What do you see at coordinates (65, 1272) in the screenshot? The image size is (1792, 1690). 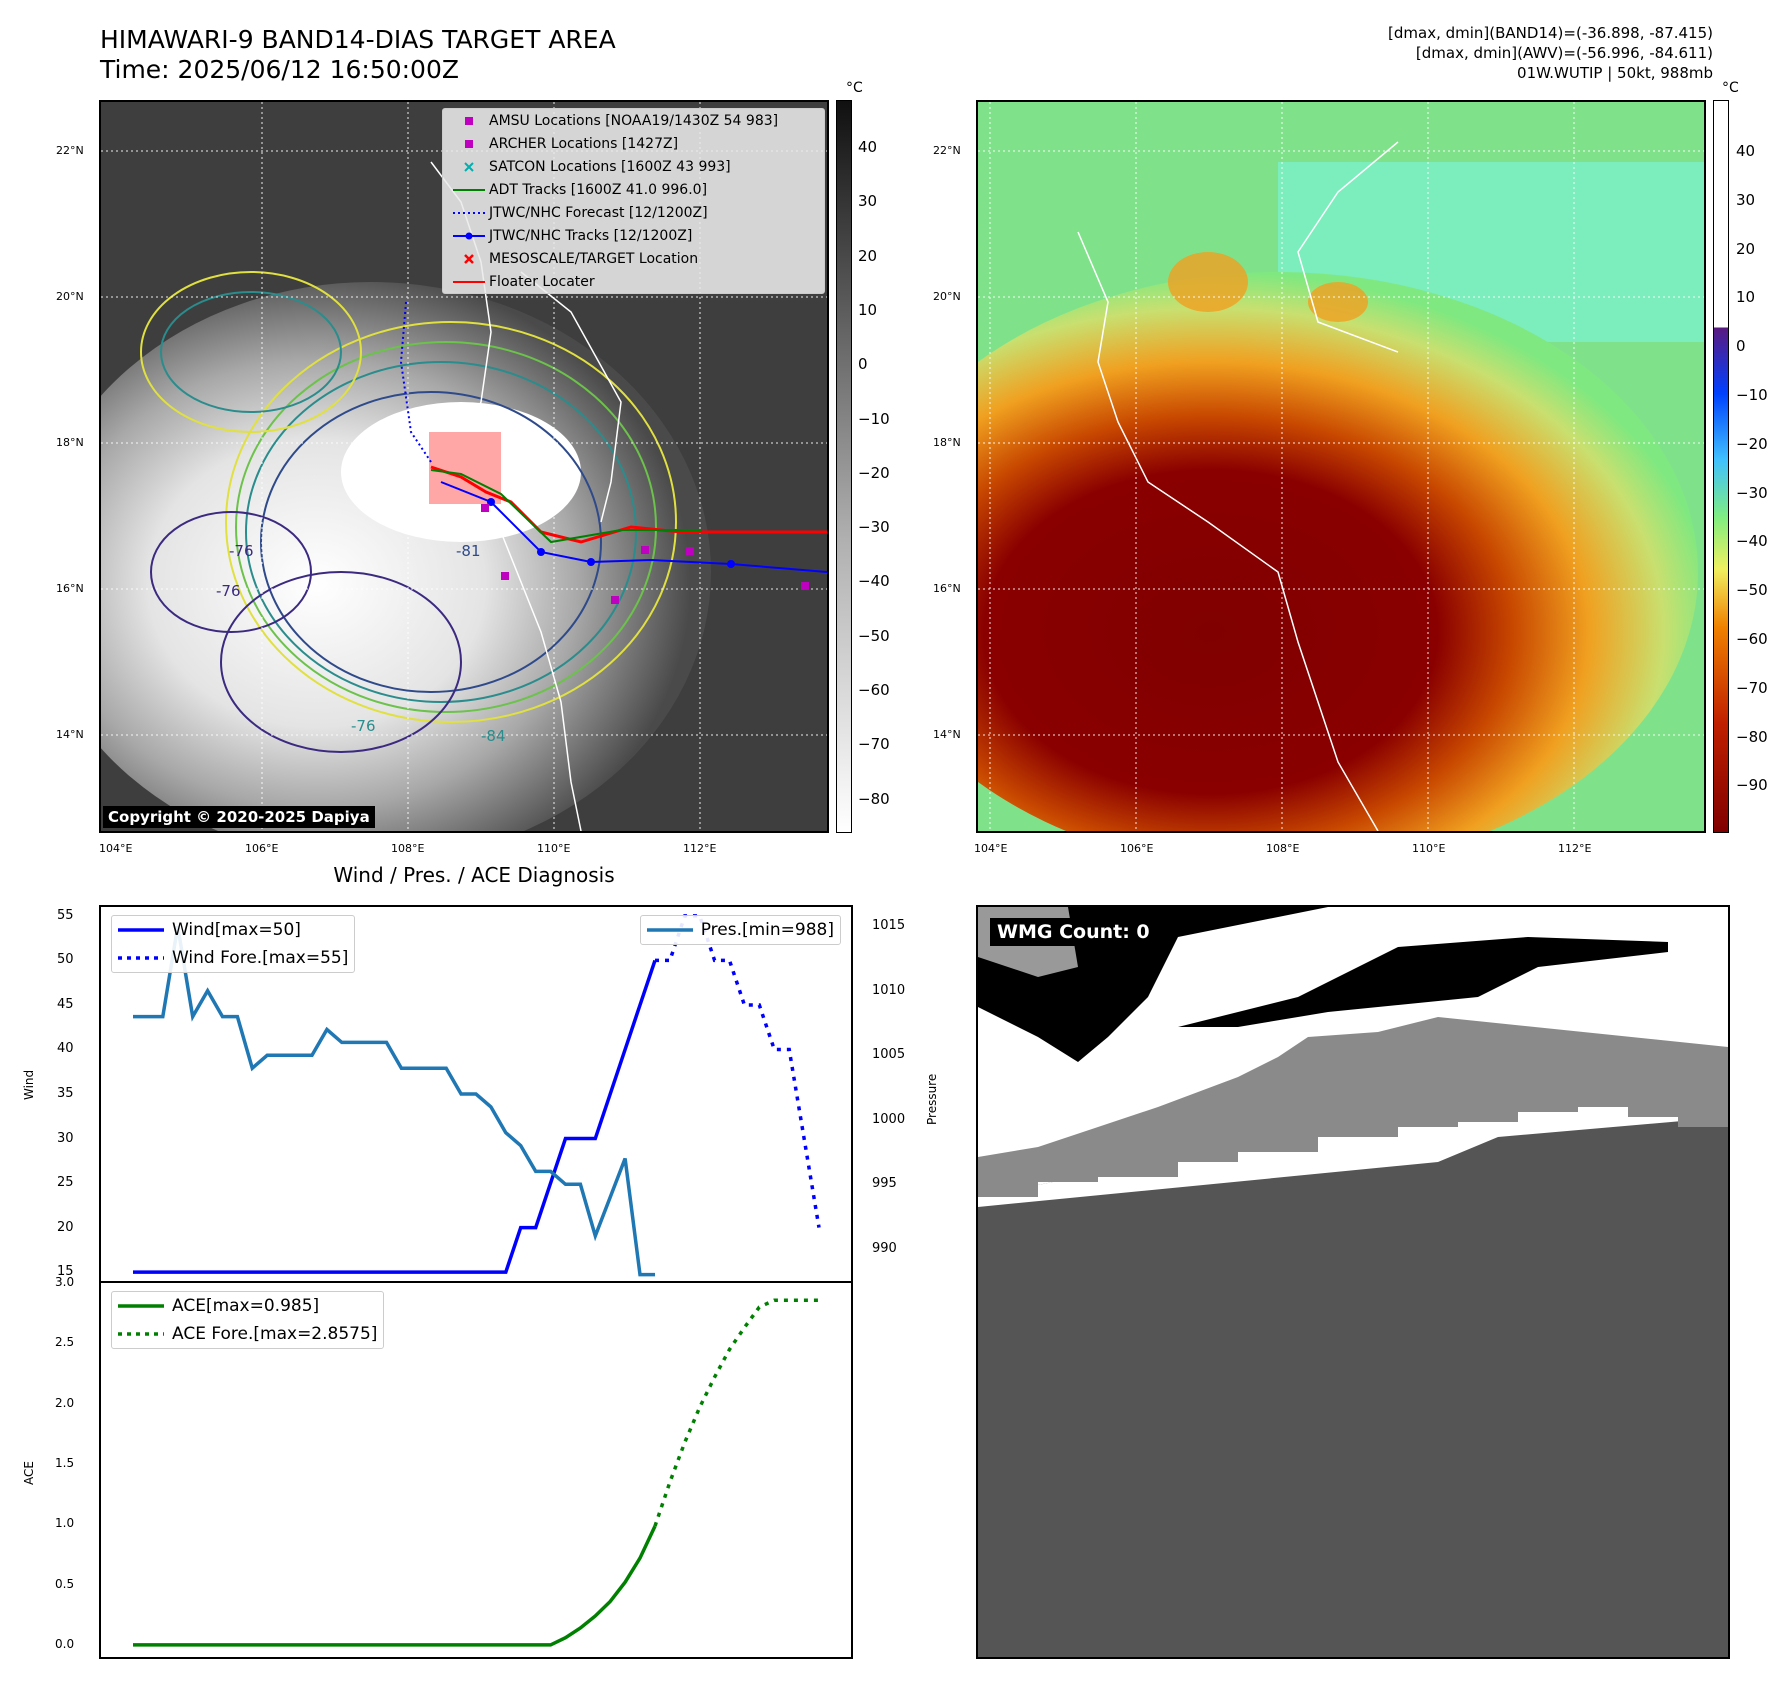 I see `wind-tick-label: 15` at bounding box center [65, 1272].